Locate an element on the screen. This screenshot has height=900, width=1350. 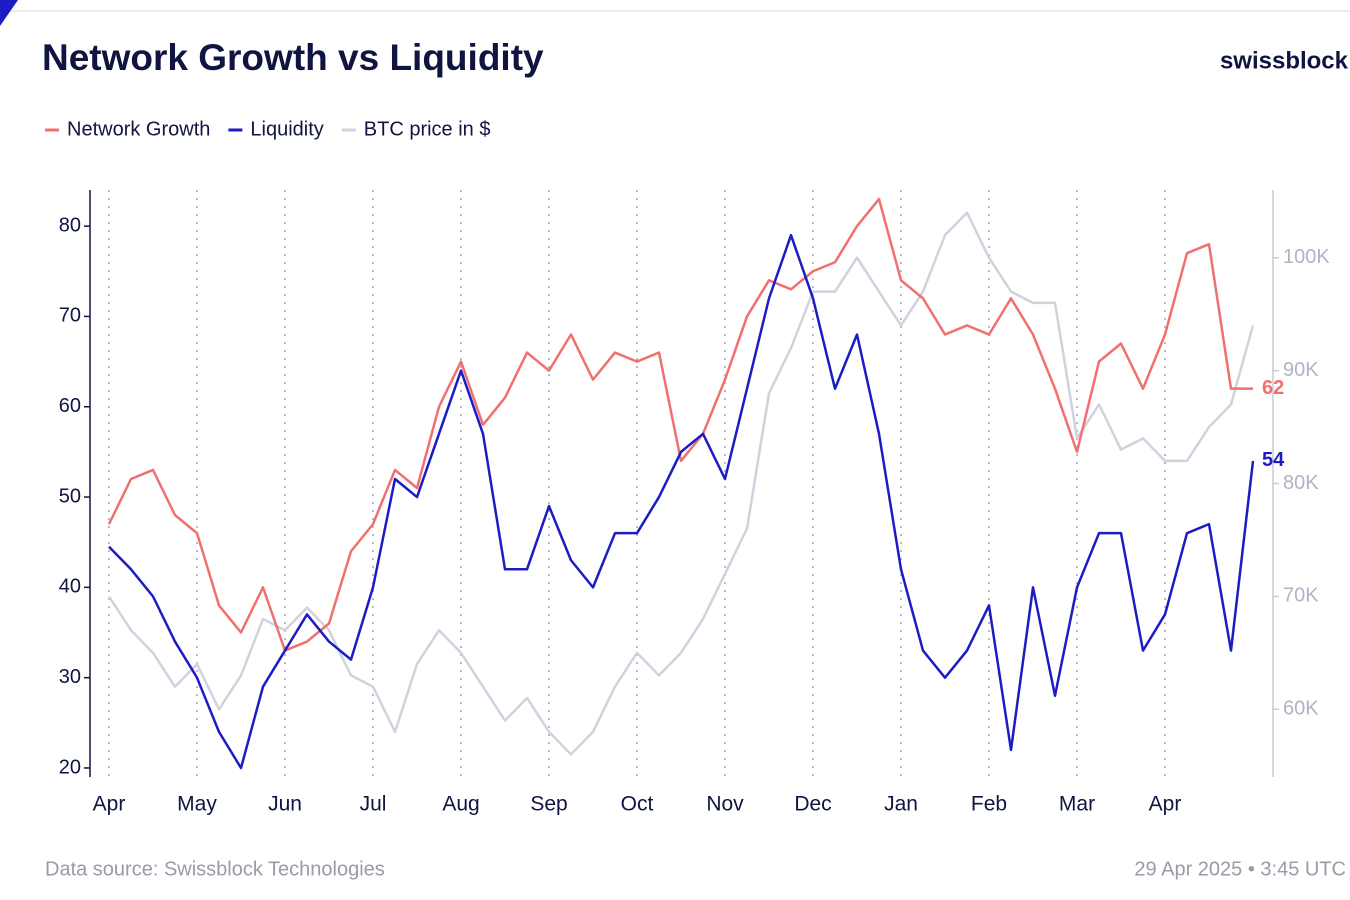
legend-label: BTC price in $ is located at coordinates (427, 129).